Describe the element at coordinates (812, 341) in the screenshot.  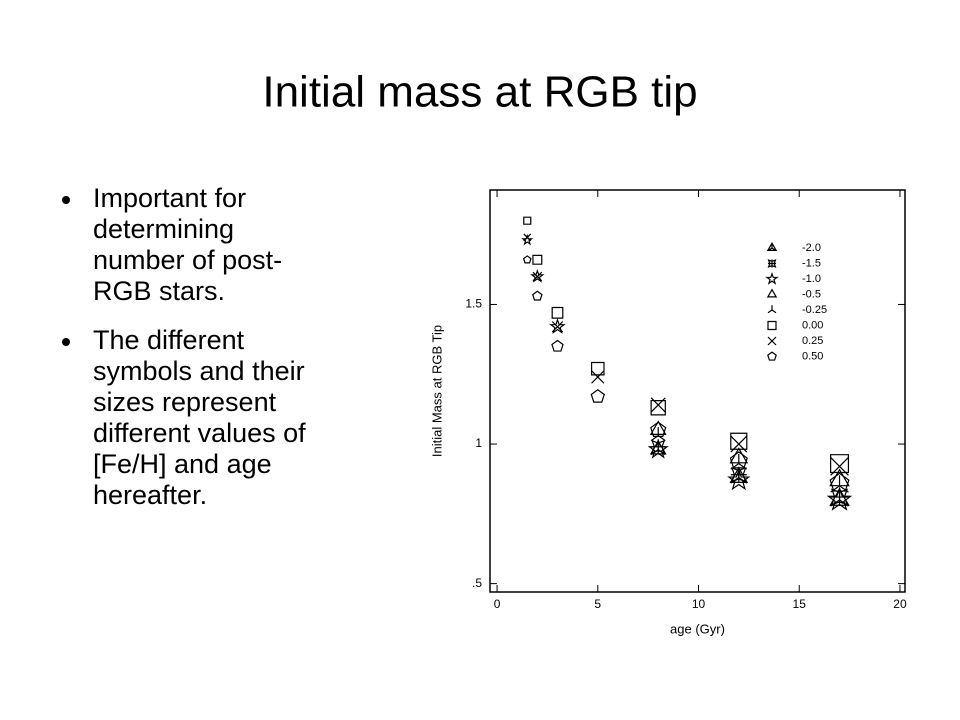
I see `legend-label: 0.25` at that location.